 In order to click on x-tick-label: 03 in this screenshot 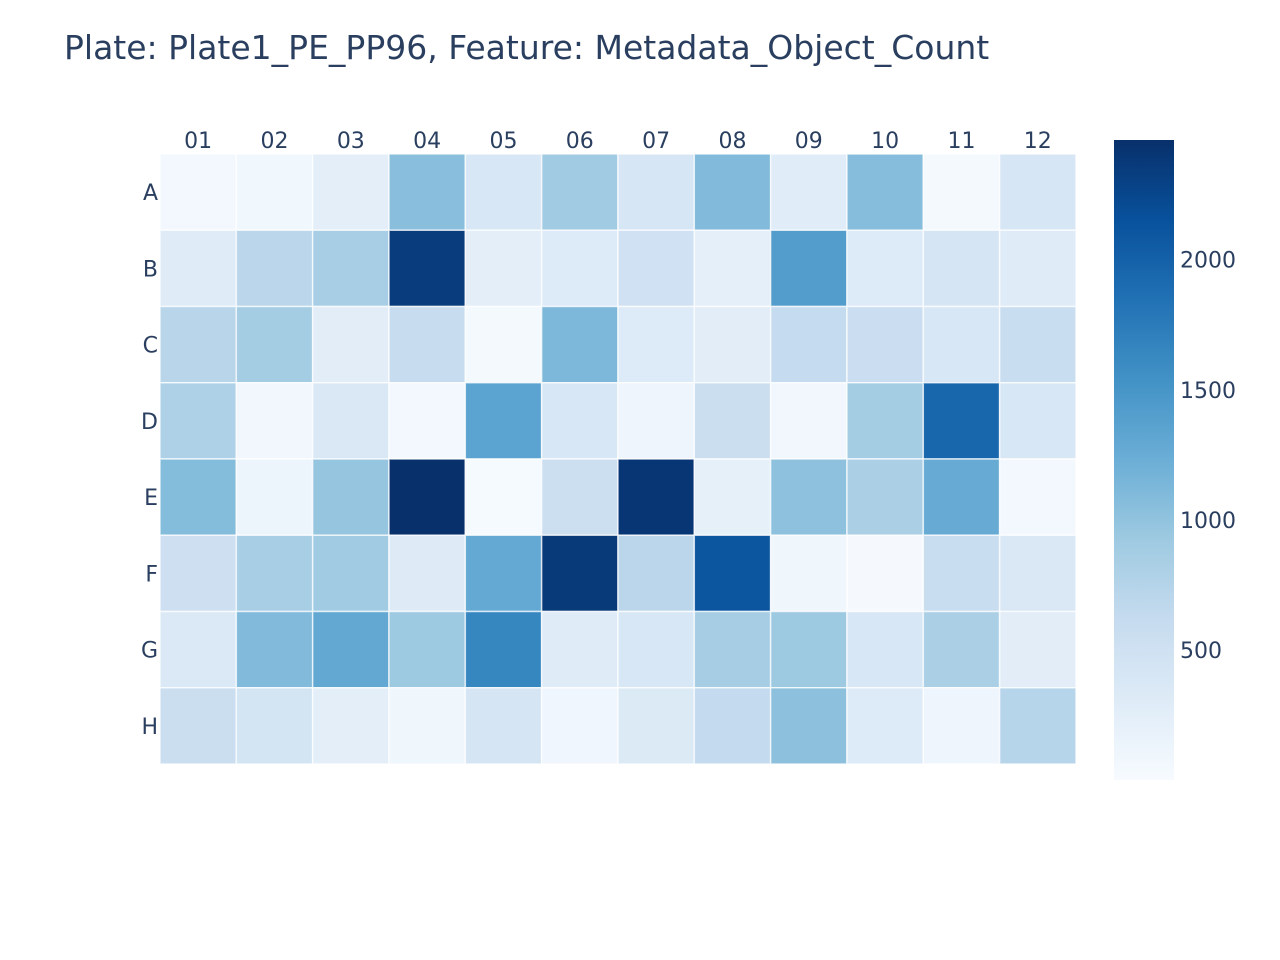, I will do `click(351, 141)`.